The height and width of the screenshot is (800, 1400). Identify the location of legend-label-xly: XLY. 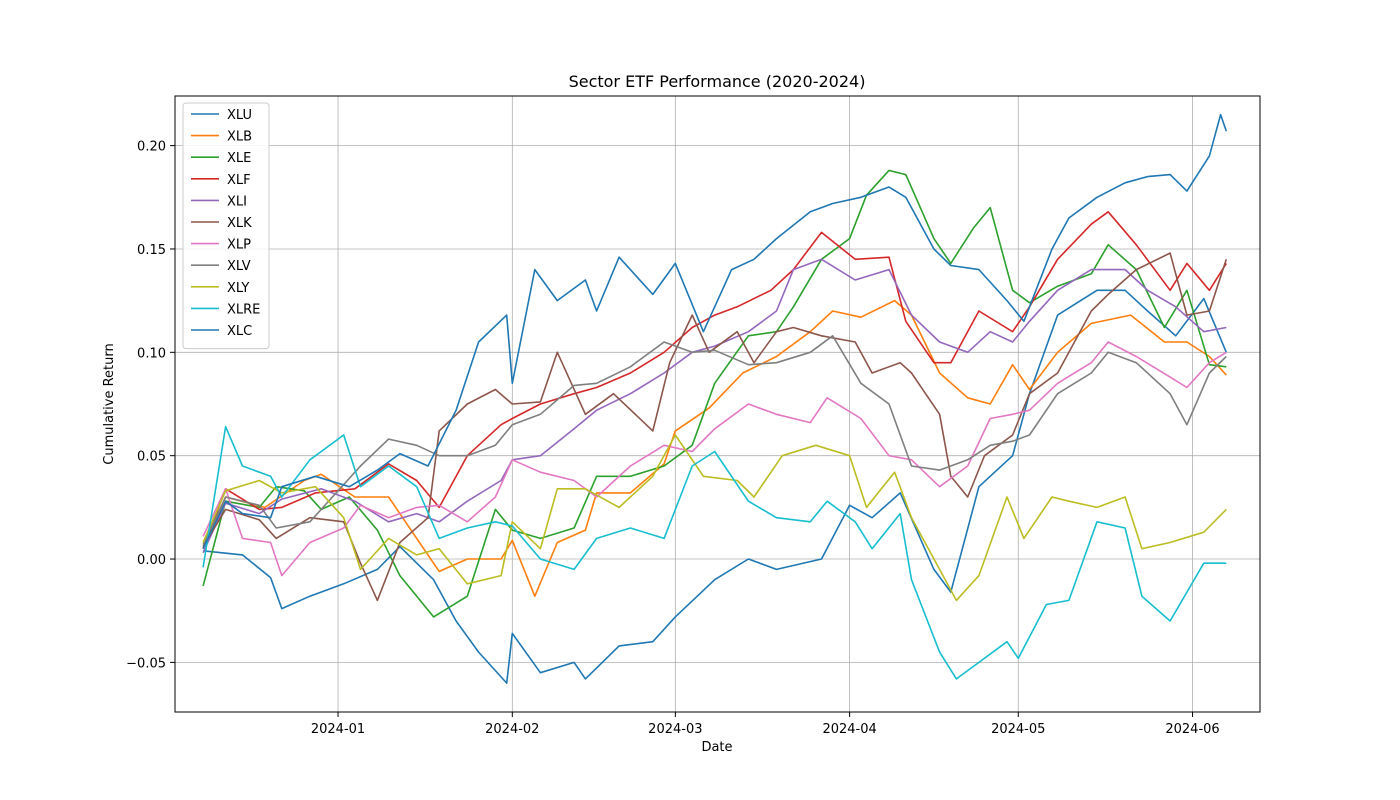
(238, 288).